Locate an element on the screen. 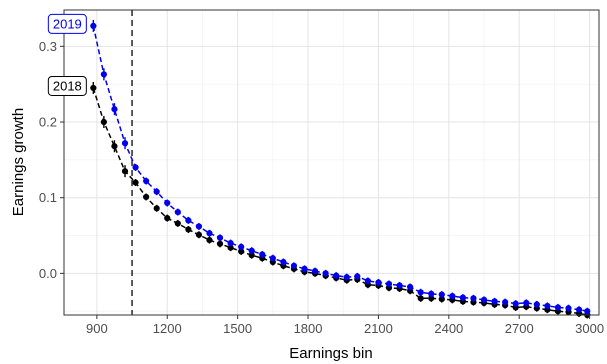 This screenshot has width=607, height=364. series-label-text: 2018 is located at coordinates (67, 85).